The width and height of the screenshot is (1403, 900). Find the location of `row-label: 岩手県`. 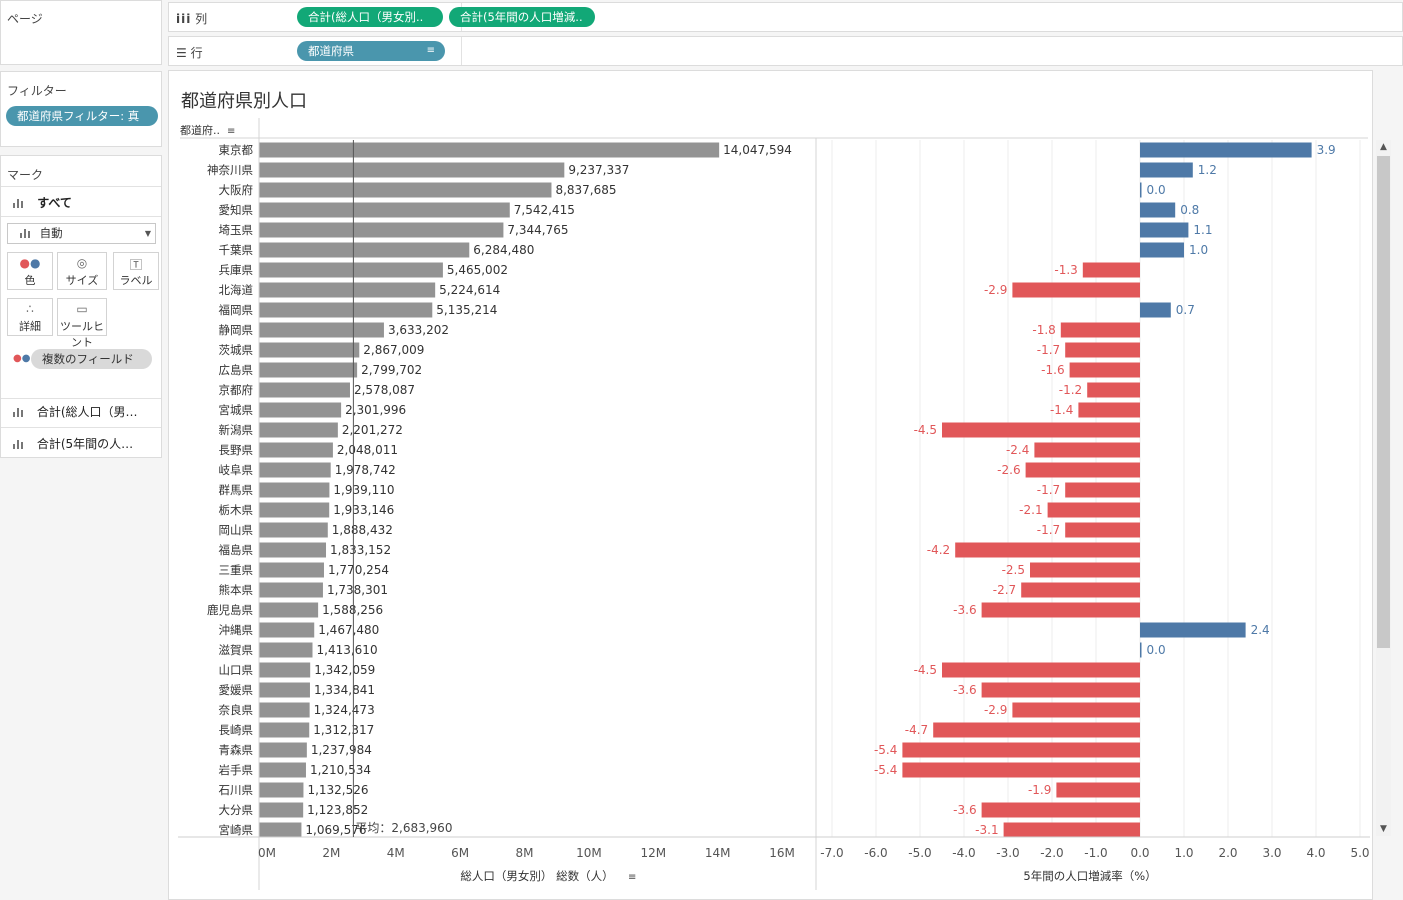

row-label: 岩手県 is located at coordinates (236, 770).